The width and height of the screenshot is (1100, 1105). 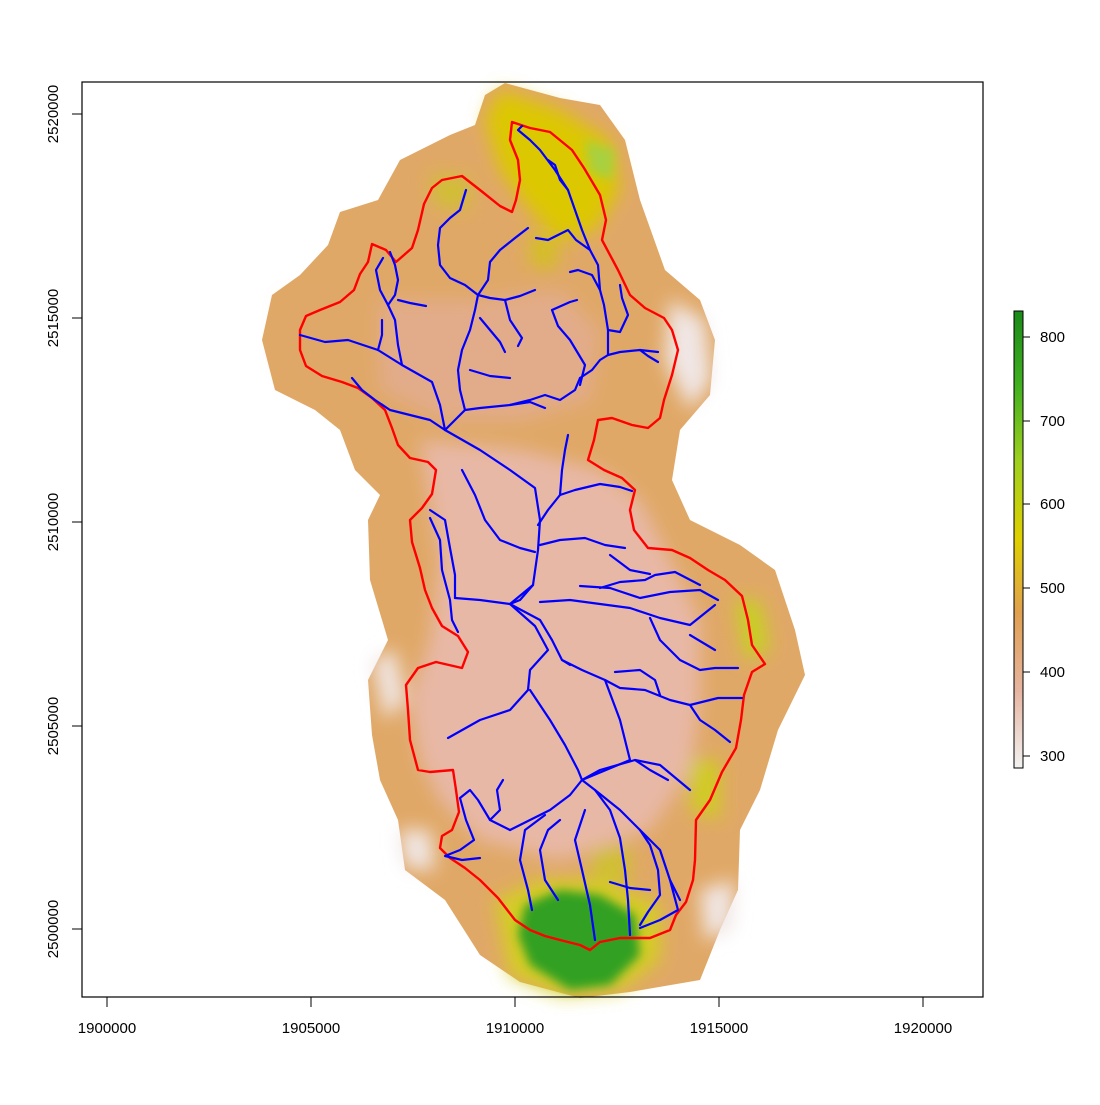 What do you see at coordinates (53, 929) in the screenshot?
I see `y-tick-label: 2500000` at bounding box center [53, 929].